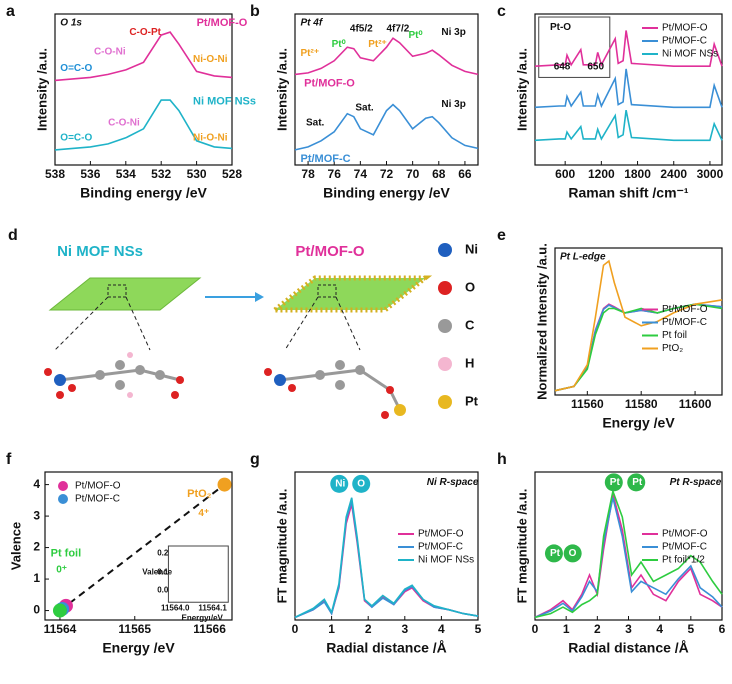 Image resolution: width=732 pixels, height=684 pixels. I want to click on x-tick-label: 5, so click(690, 629).